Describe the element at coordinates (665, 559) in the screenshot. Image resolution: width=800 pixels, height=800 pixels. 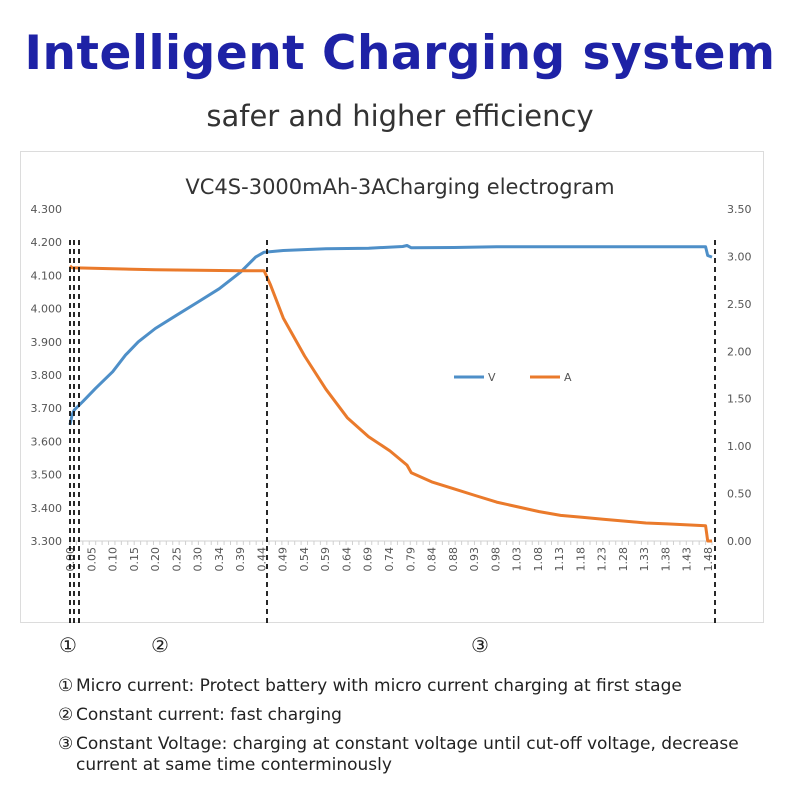
I see `x-tick-label: 1.38` at that location.